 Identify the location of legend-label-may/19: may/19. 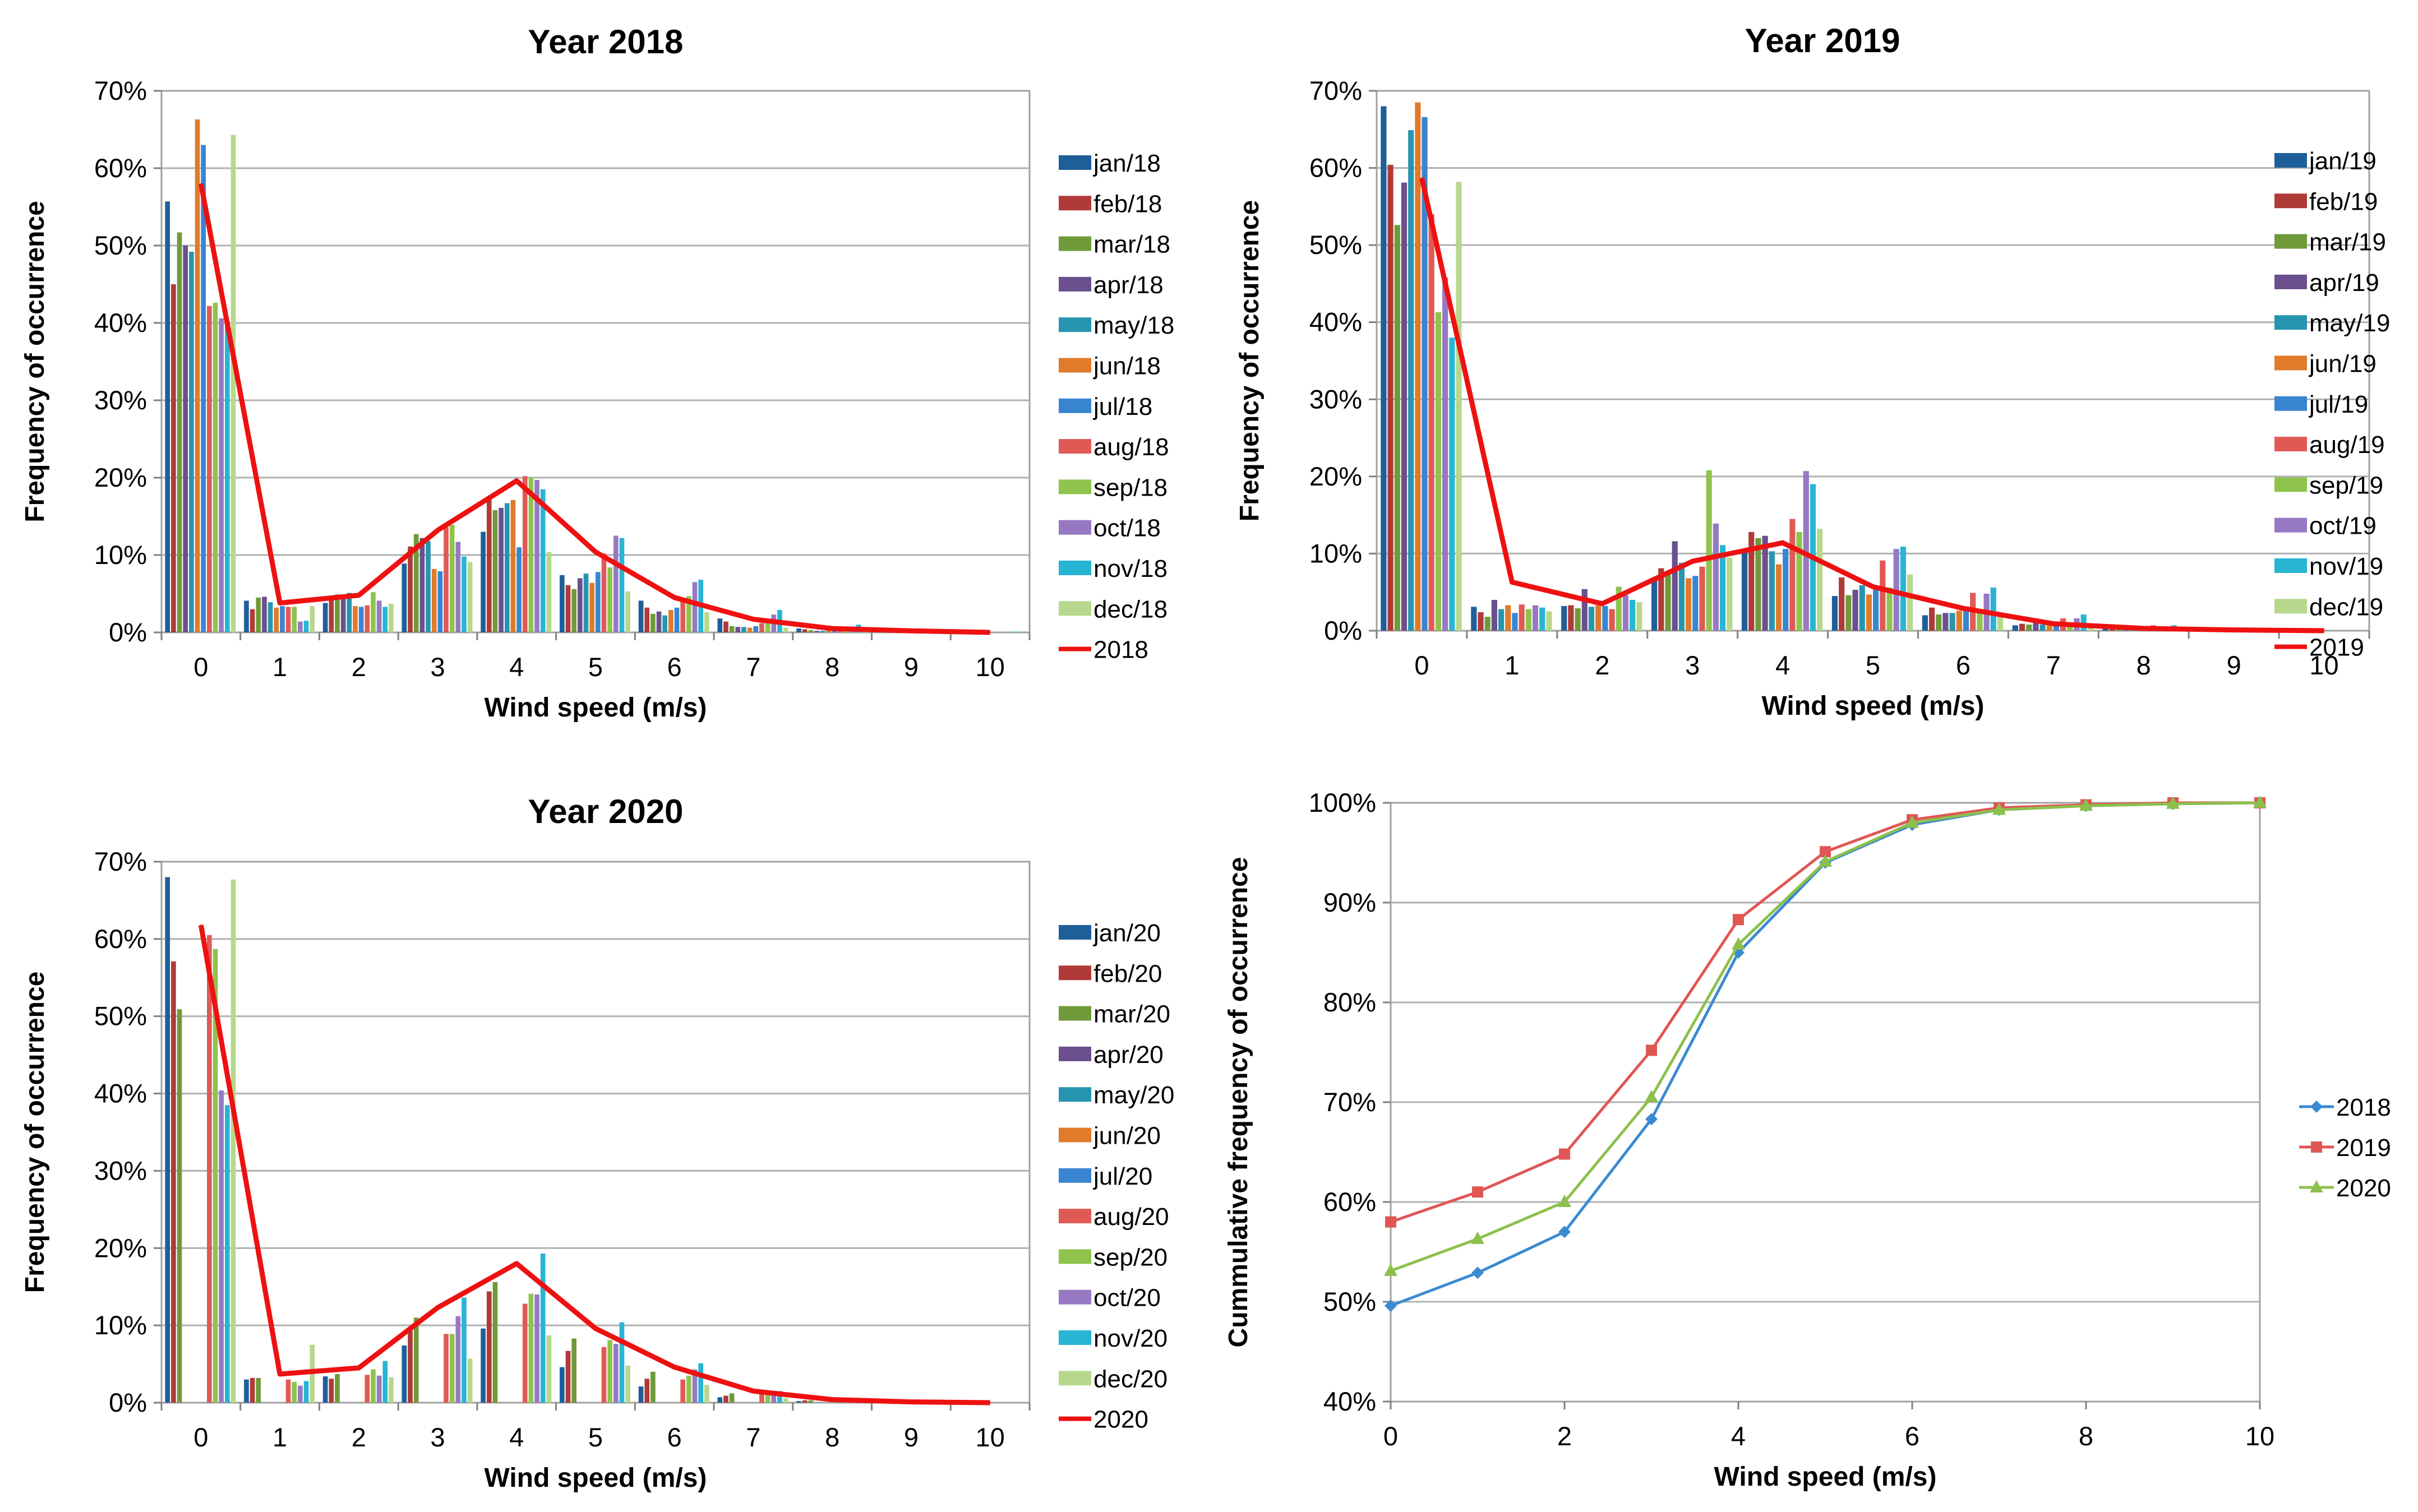
(2349, 323).